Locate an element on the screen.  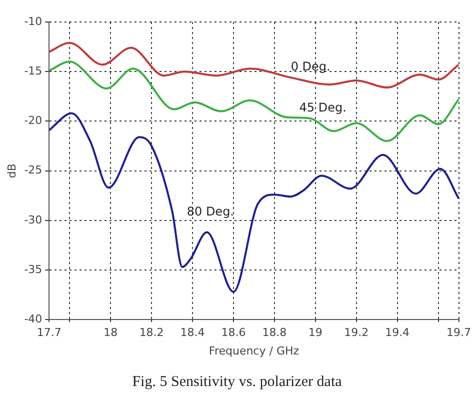
x-tick-label: 18.4 is located at coordinates (192, 333).